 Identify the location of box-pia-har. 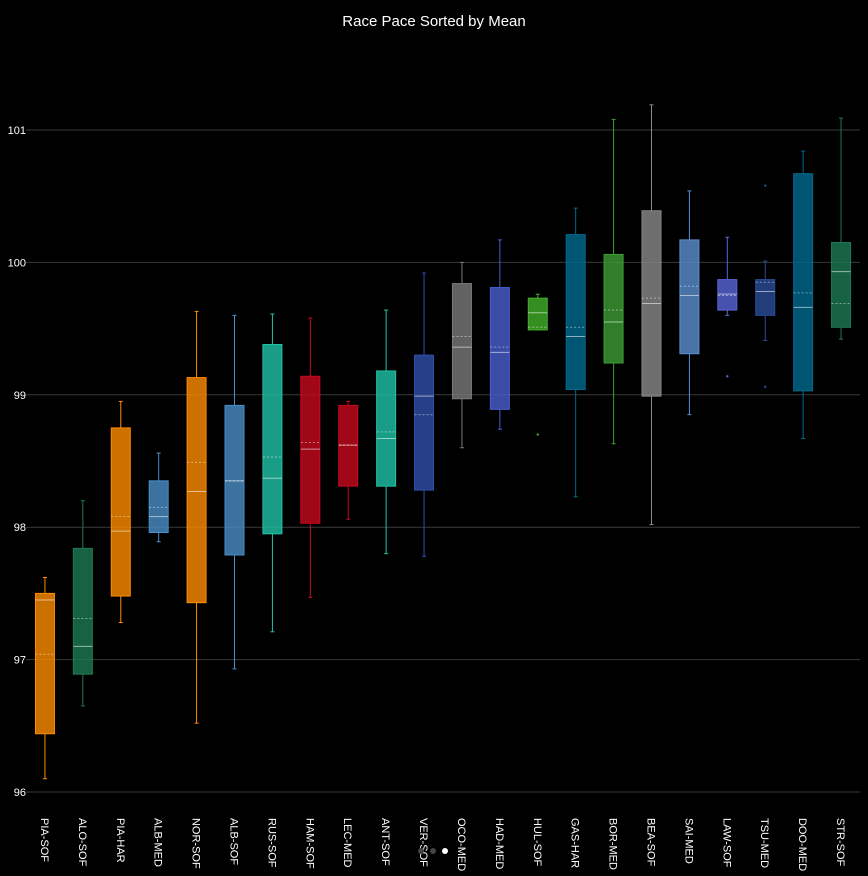
(120, 512).